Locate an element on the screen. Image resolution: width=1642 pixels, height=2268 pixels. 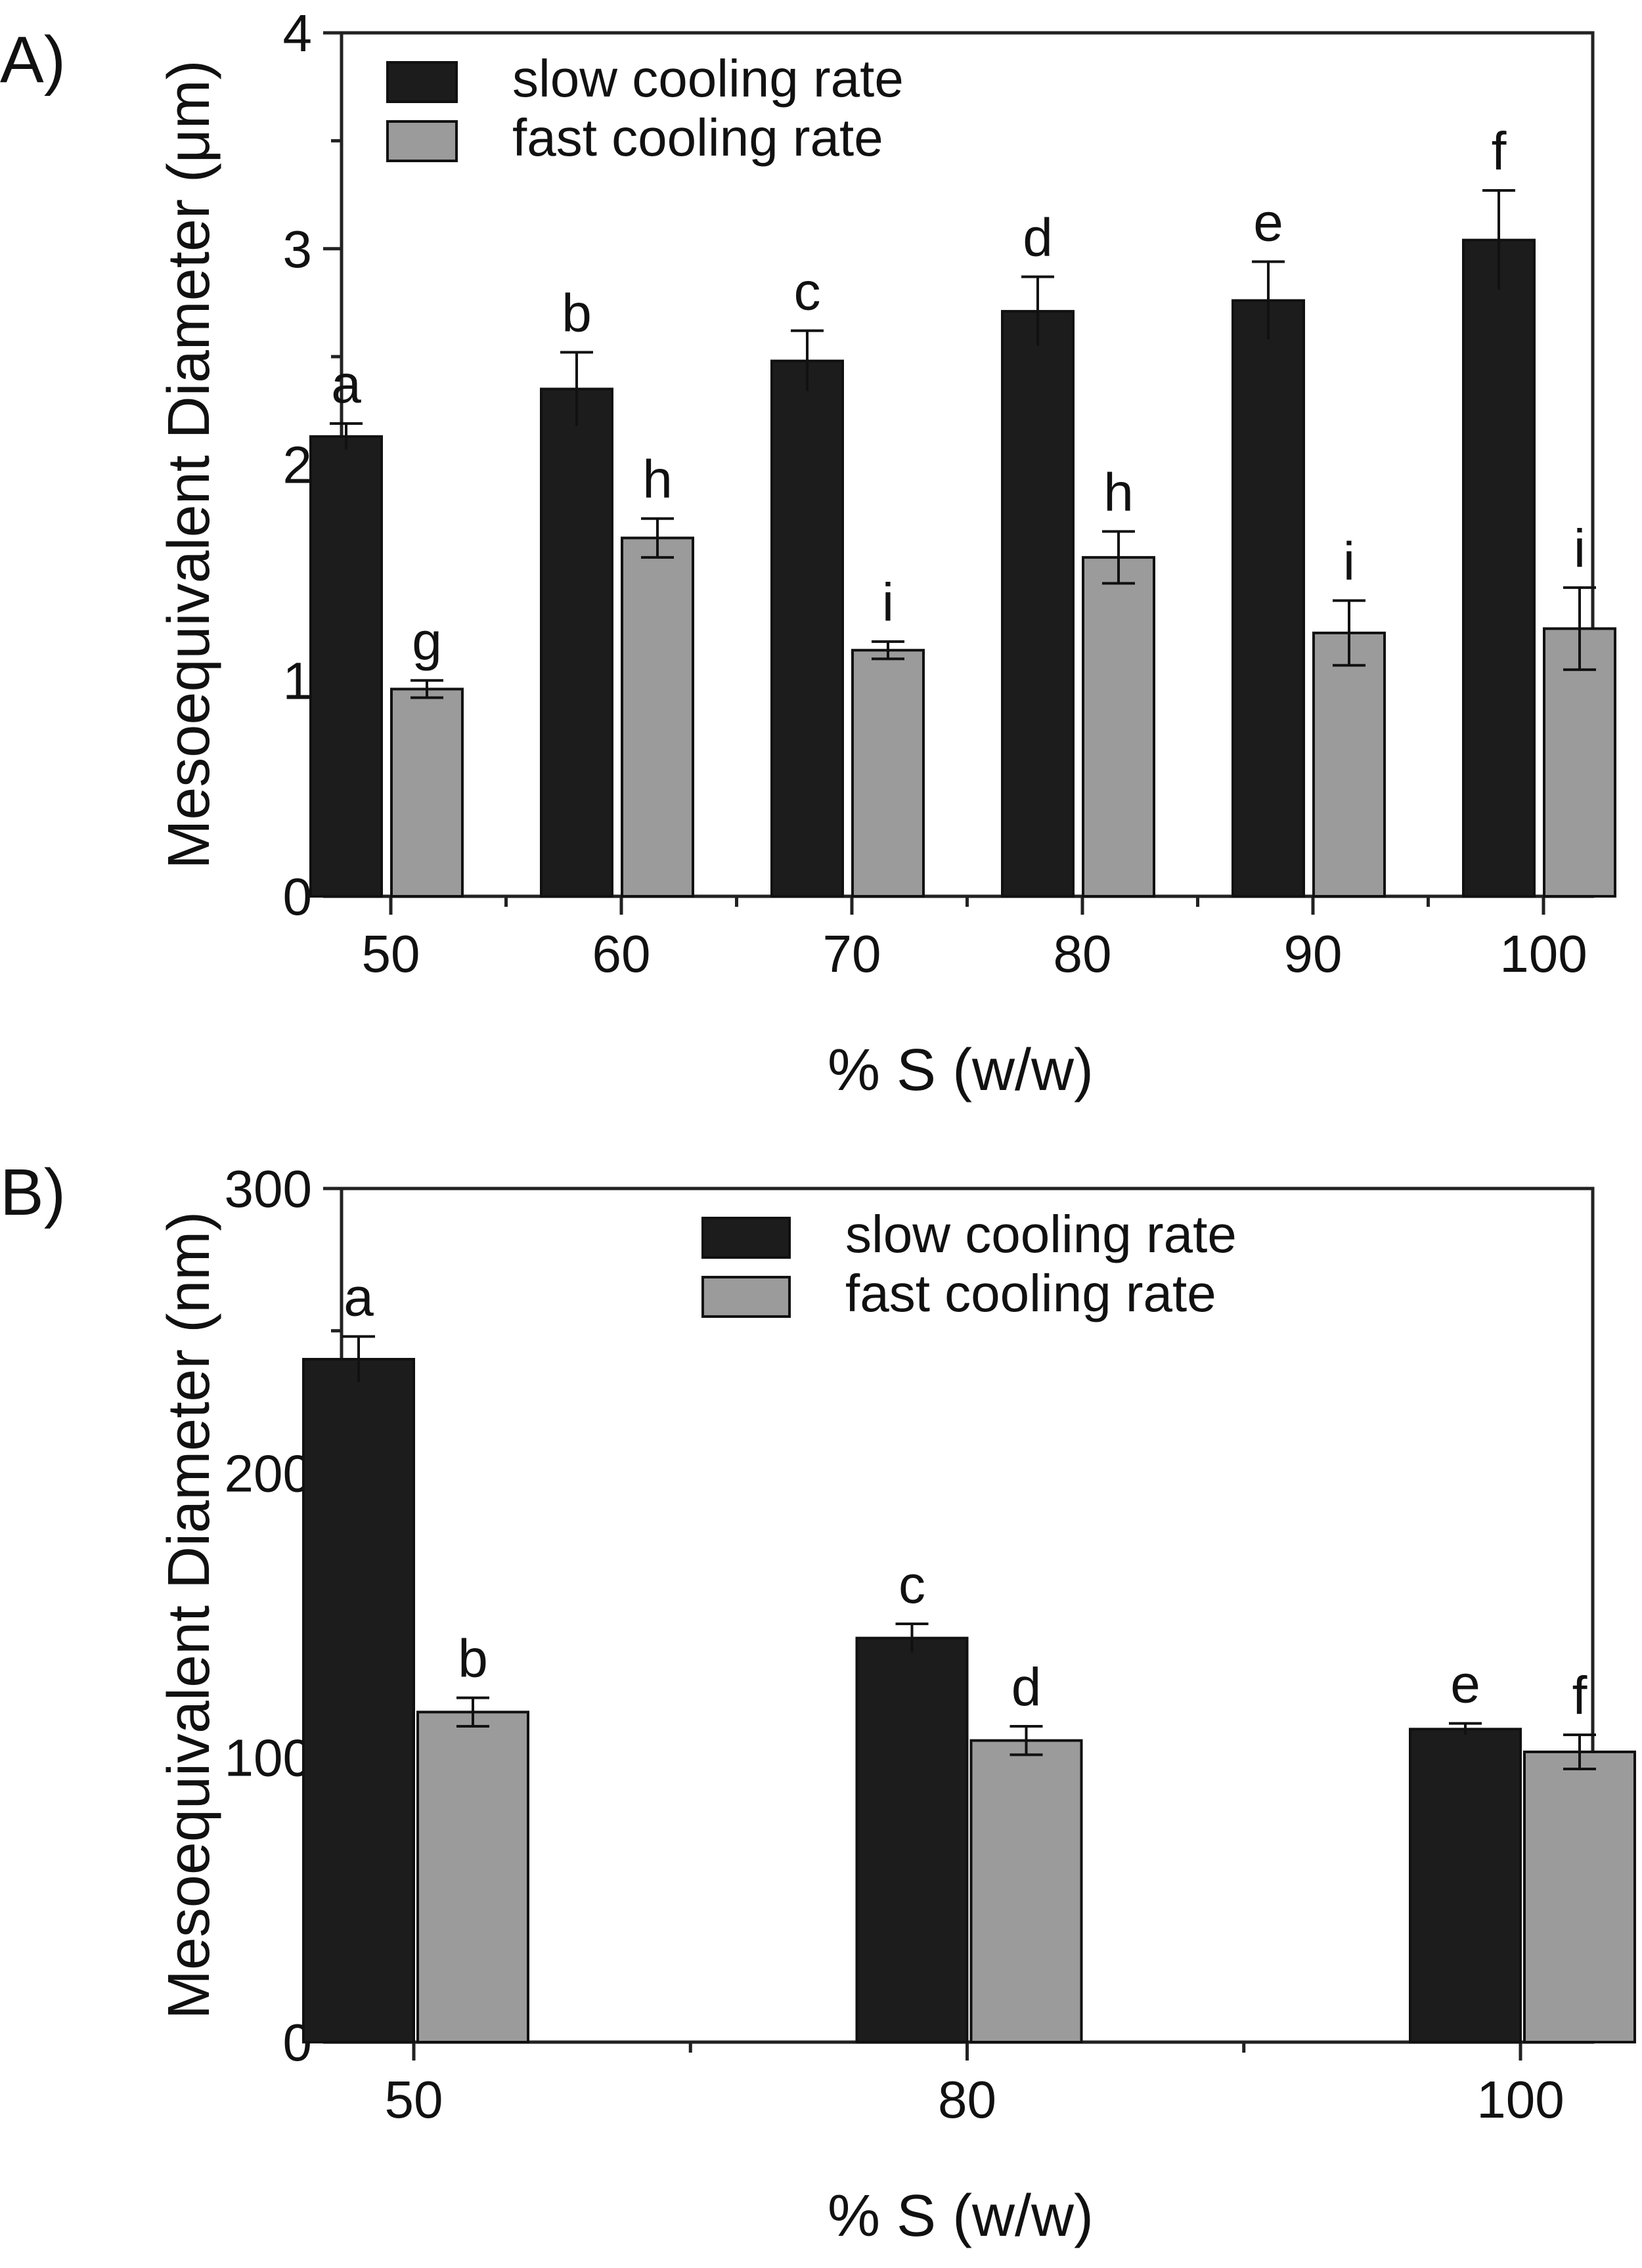
y-tick-label: 200 is located at coordinates (268, 1473).